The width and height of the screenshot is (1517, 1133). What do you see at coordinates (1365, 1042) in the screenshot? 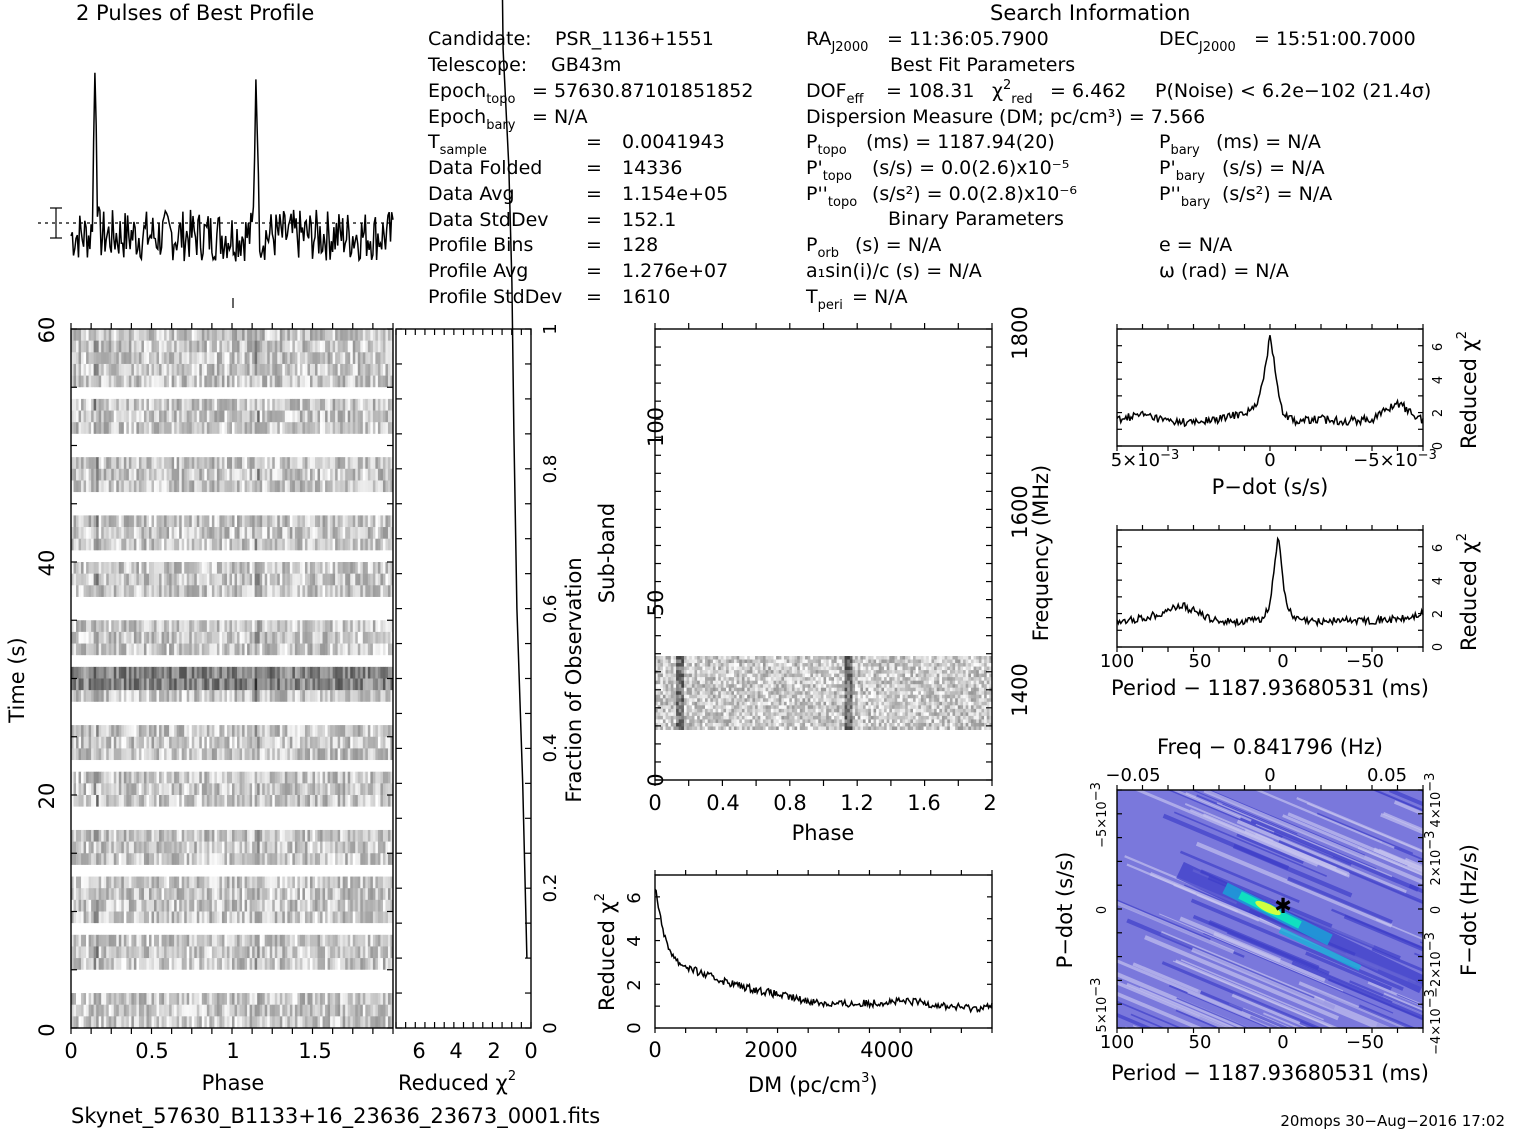
I see `ppd-xtick-3: −50` at bounding box center [1365, 1042].